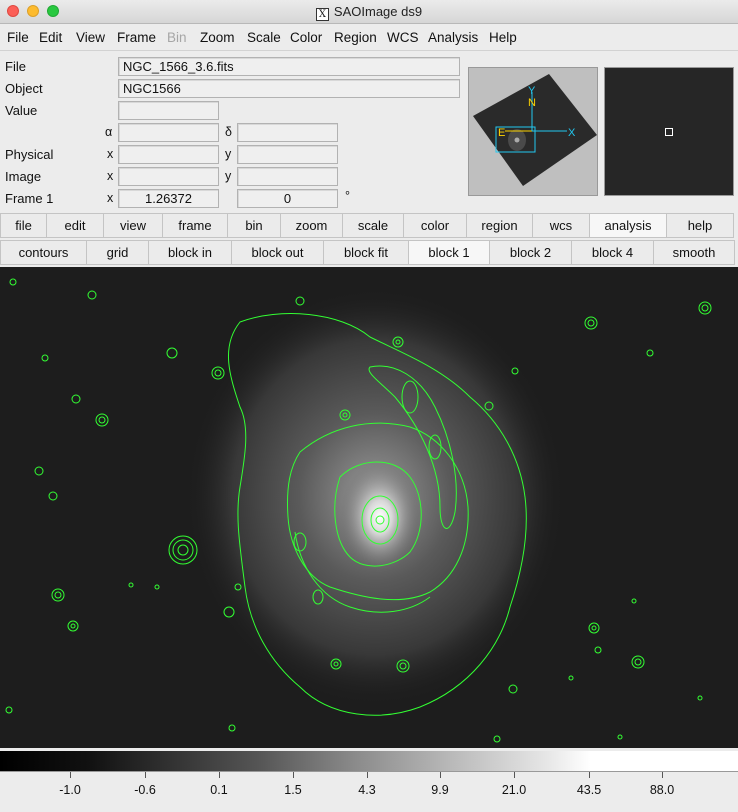 Image resolution: width=738 pixels, height=812 pixels. Describe the element at coordinates (168, 198) in the screenshot. I see `zoom-field: 1.26372` at that location.